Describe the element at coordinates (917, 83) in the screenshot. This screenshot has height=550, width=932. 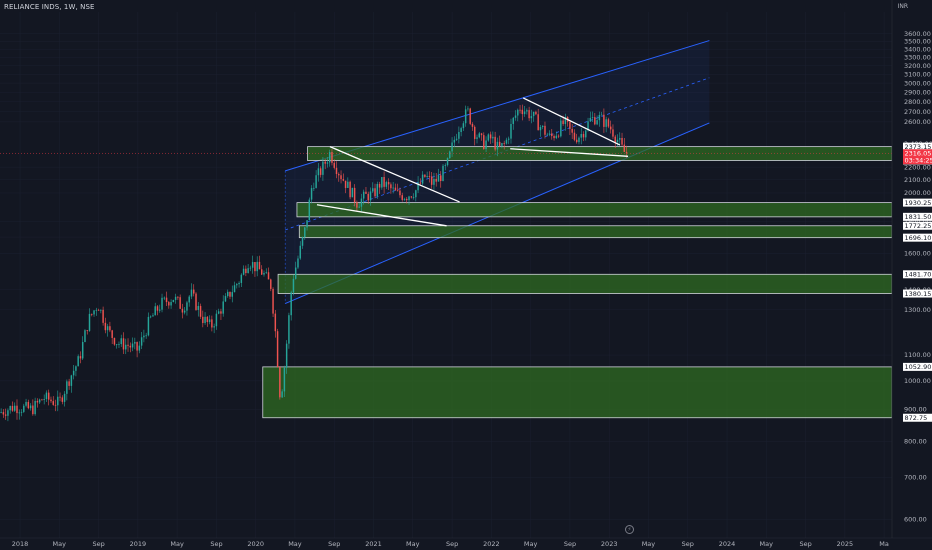
I see `price-tick-label: 3000.00` at that location.